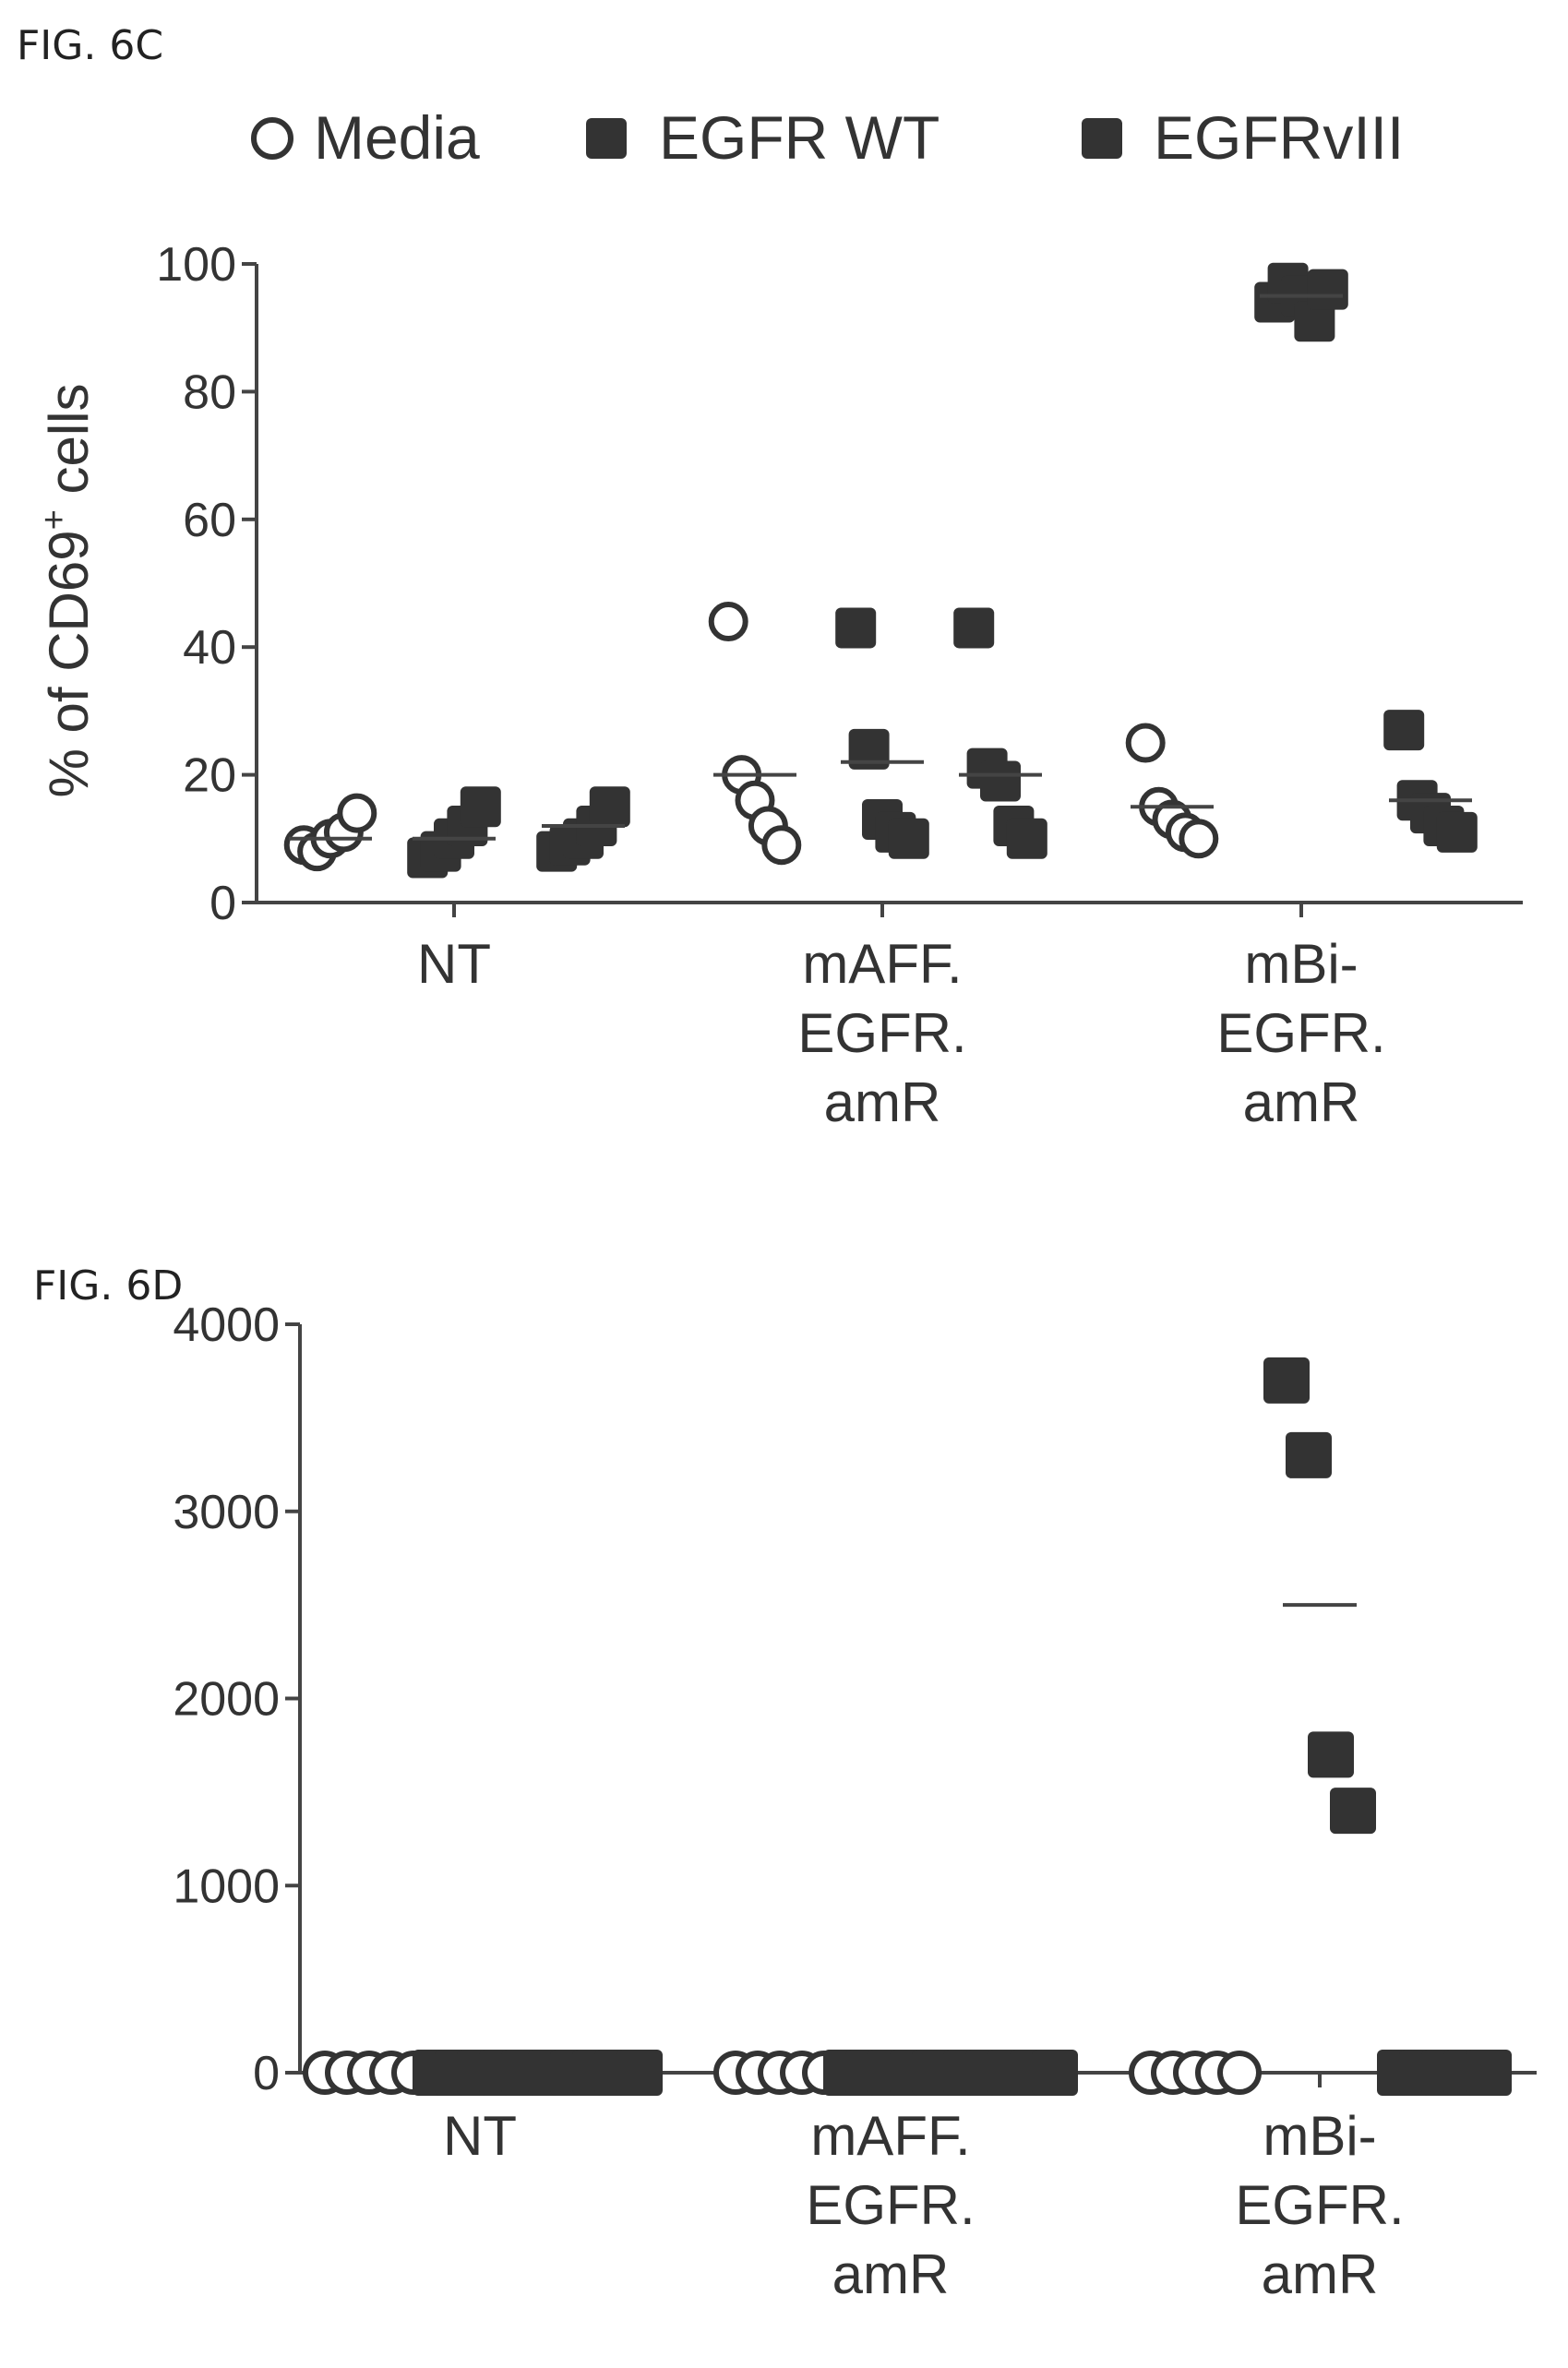 This screenshot has width=1568, height=2368. I want to click on legend-label-egfr-wt: EGFR WT, so click(800, 138).